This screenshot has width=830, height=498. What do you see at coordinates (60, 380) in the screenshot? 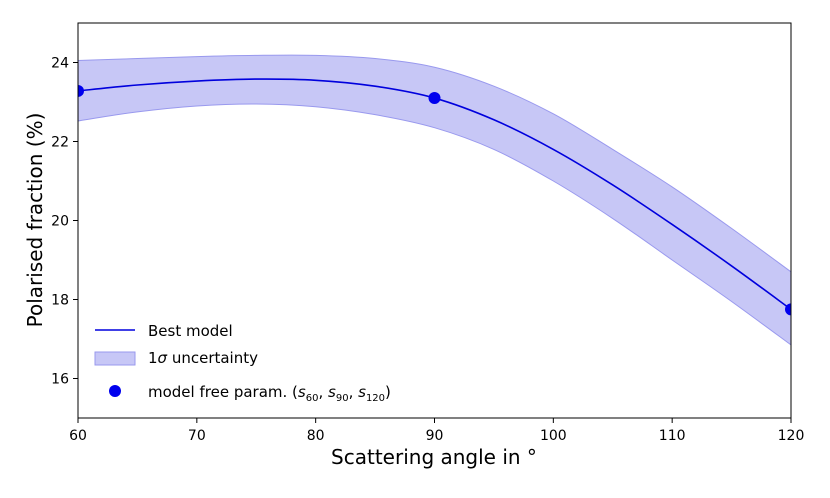
I see `y-tick-label: 16` at bounding box center [60, 380].